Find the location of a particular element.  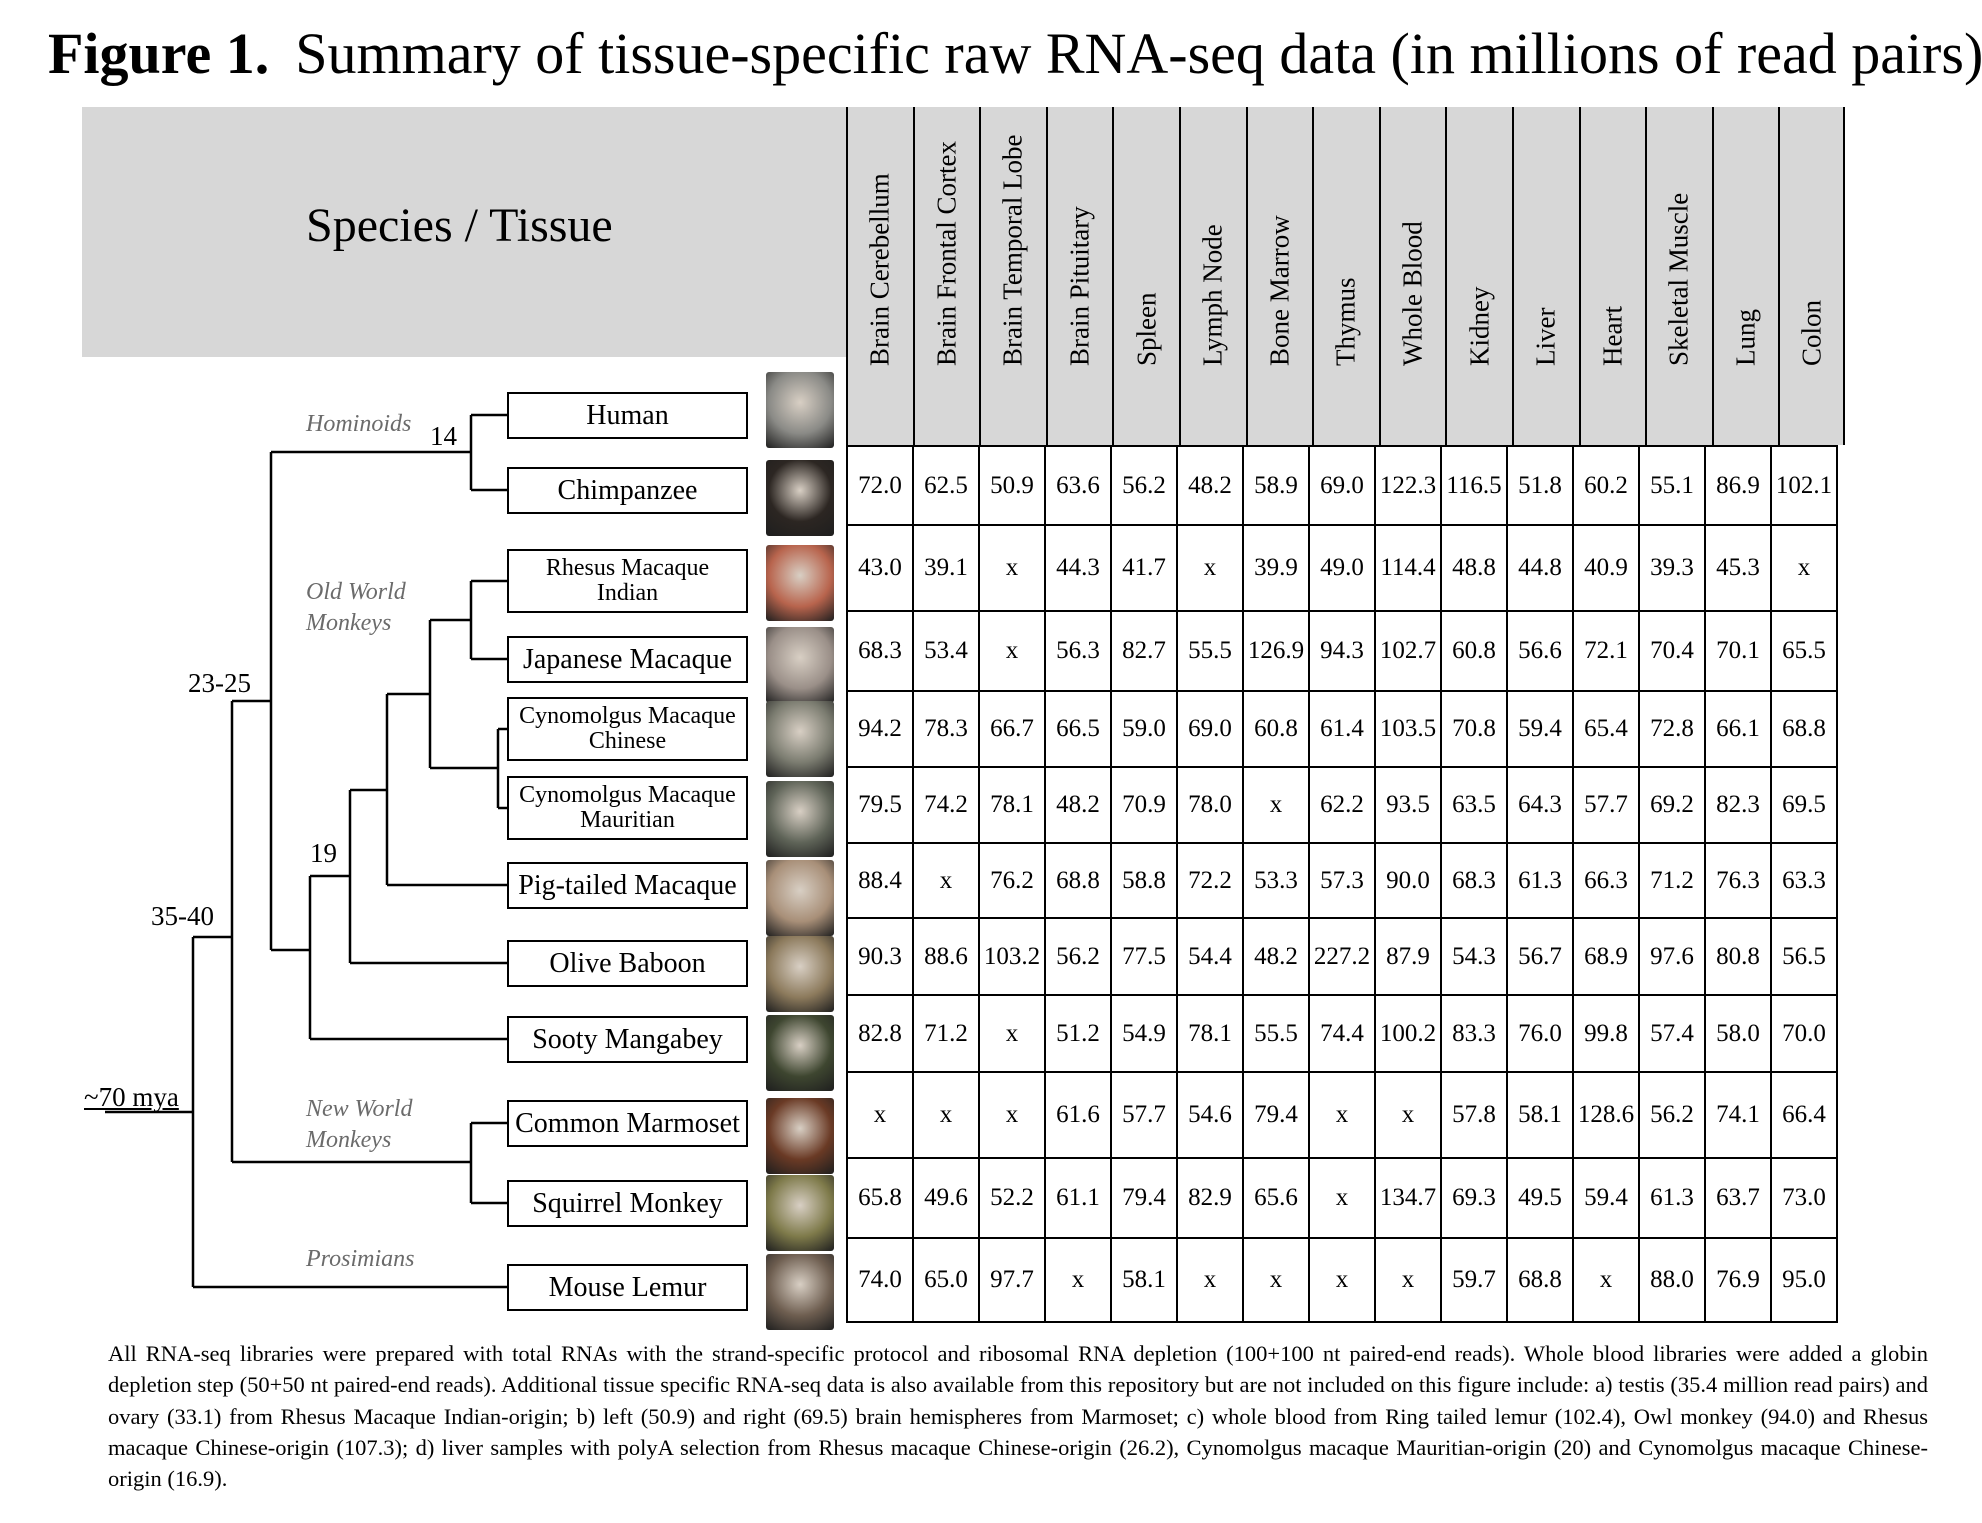

table-cell: 48.8 is located at coordinates (1474, 568).